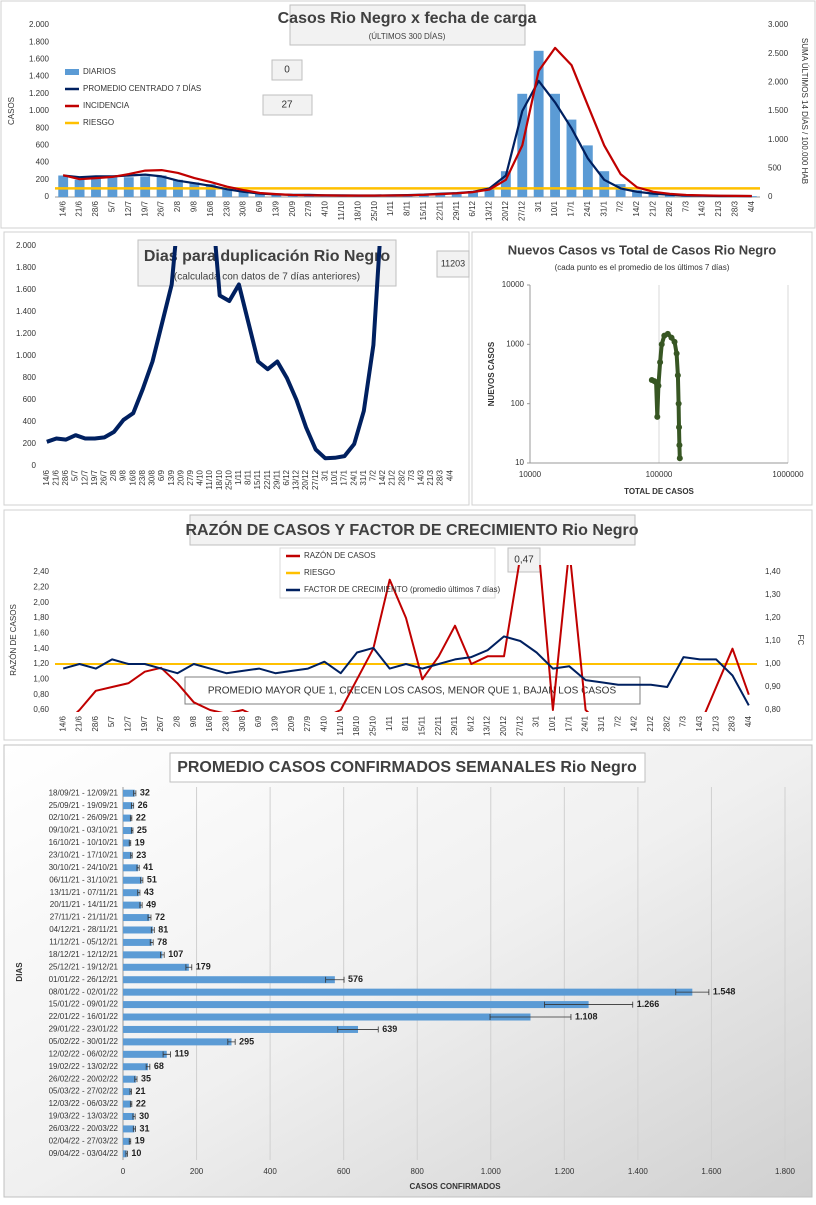  Describe the element at coordinates (106, 105) in the screenshot. I see `legend-label: INCIDENCIA` at that location.